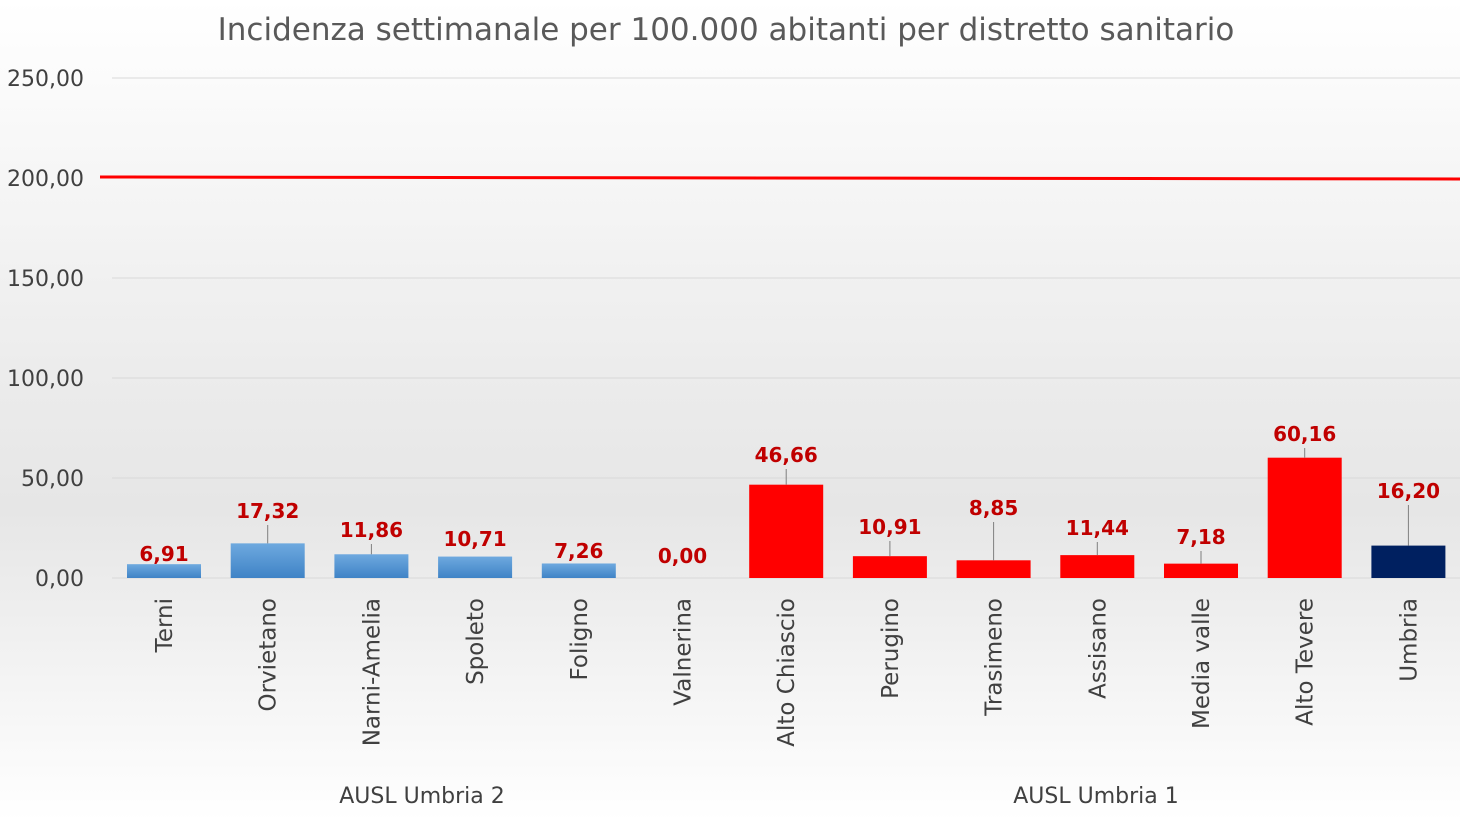 Image resolution: width=1460 pixels, height=821 pixels. What do you see at coordinates (1306, 662) in the screenshot?
I see `x-tick-label: Alto Tevere` at bounding box center [1306, 662].